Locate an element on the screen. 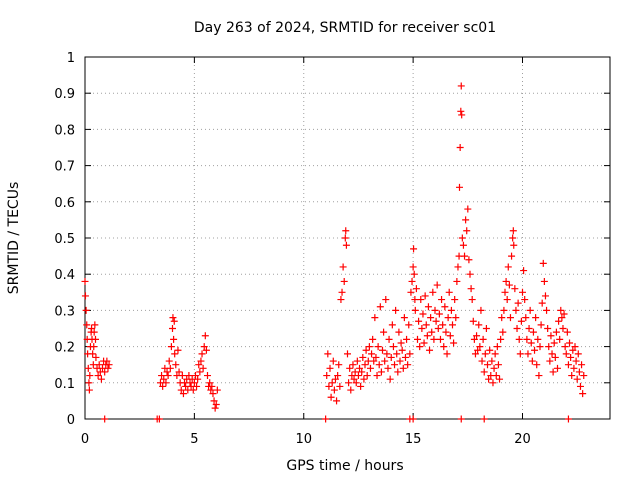  x-axis-title: GPS time / hours is located at coordinates (344, 466).